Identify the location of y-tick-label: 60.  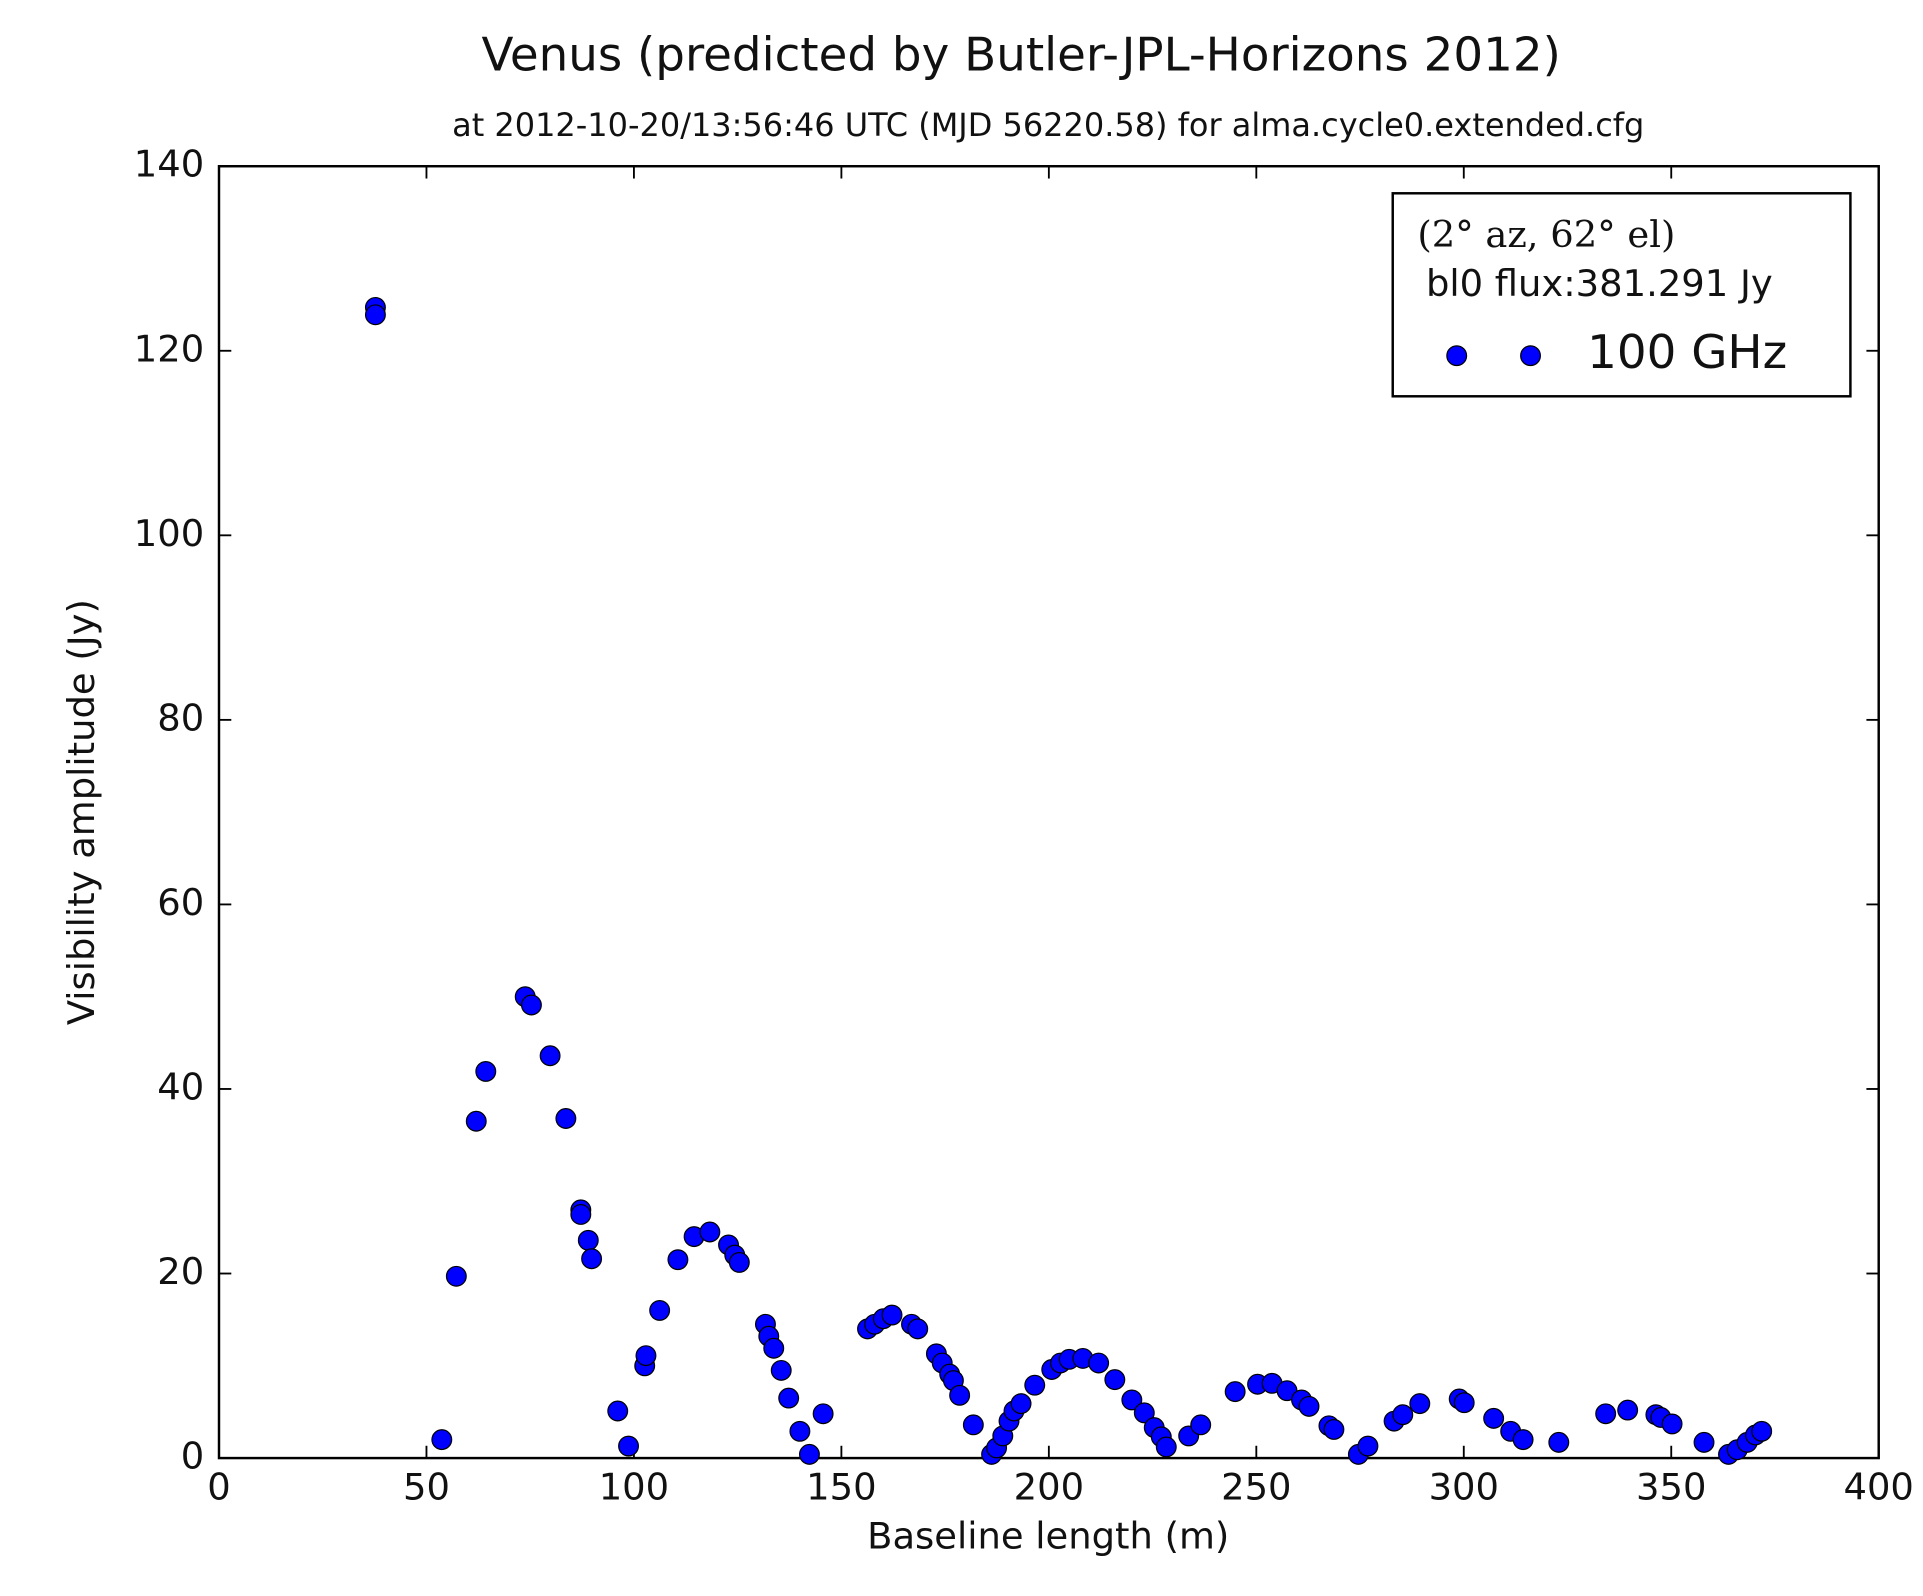
(180, 902).